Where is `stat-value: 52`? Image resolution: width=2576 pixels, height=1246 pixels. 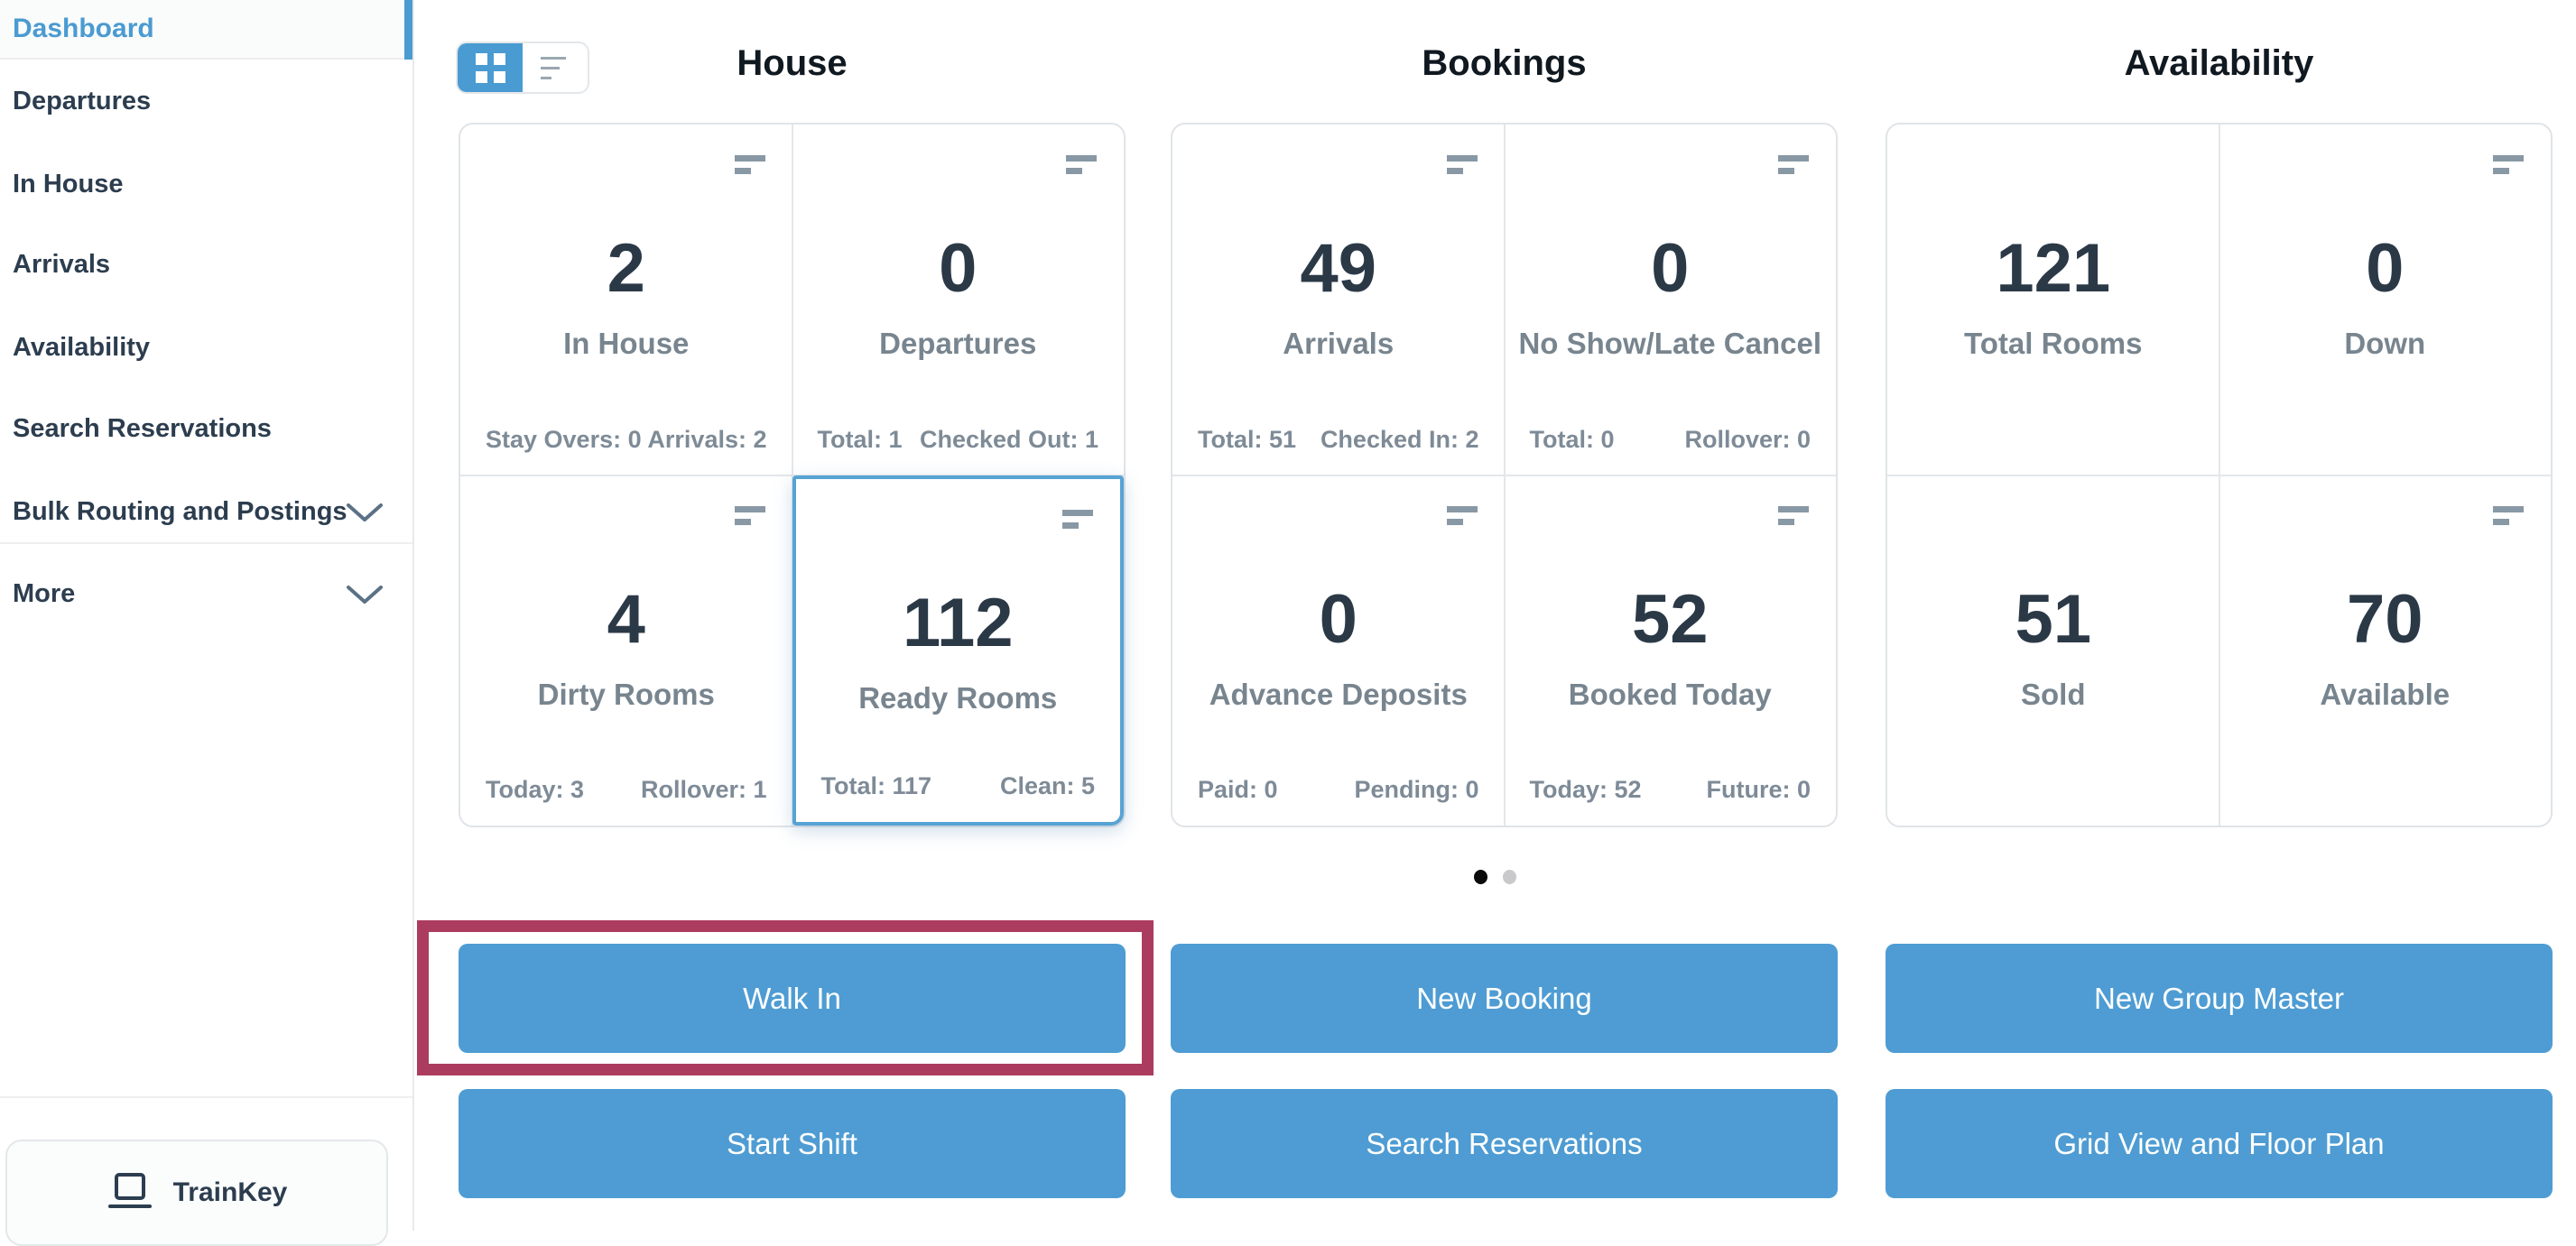 stat-value: 52 is located at coordinates (1670, 619).